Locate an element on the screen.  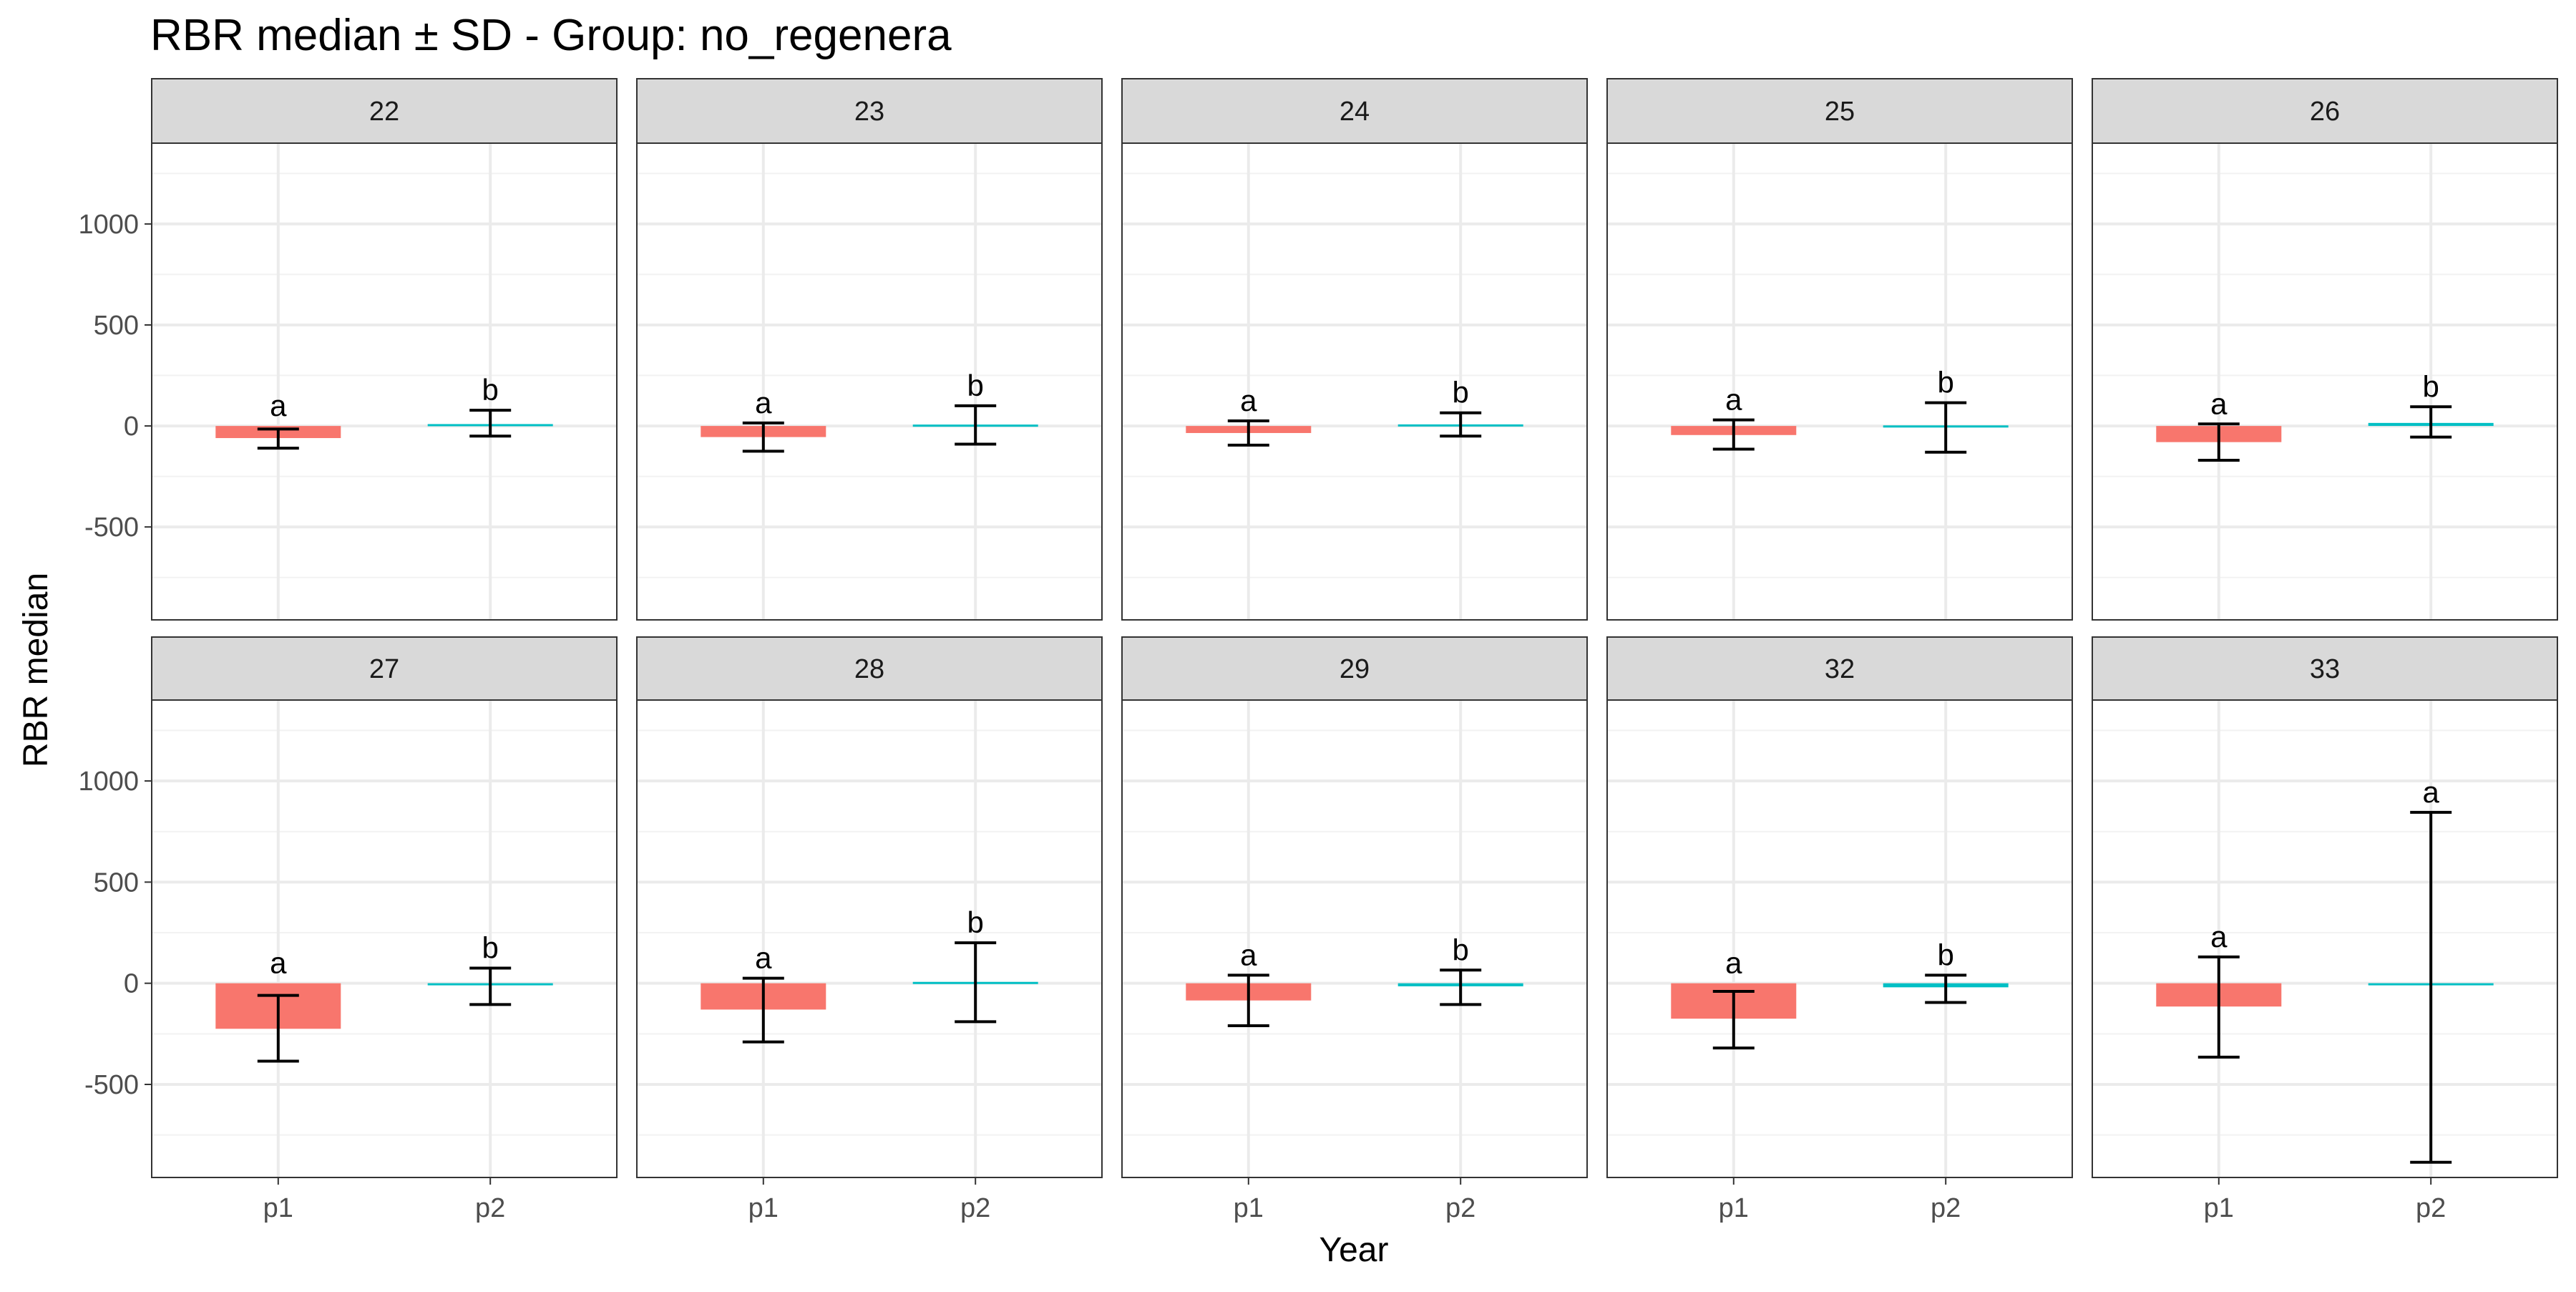
facet-strip-label: 22 is located at coordinates (384, 112).